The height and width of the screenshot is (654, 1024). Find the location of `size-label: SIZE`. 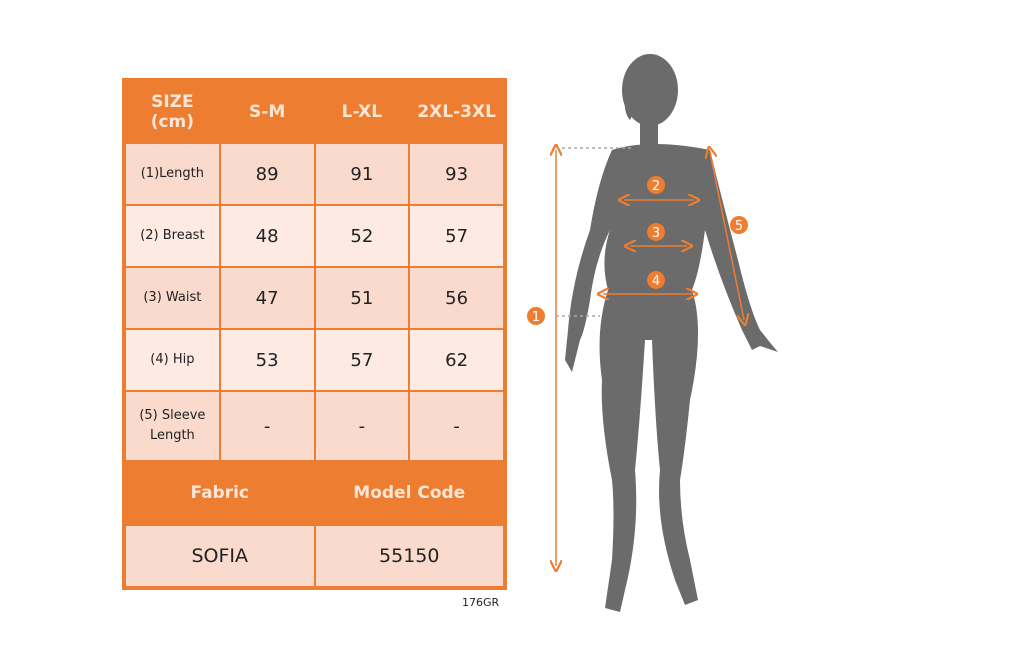

size-label: SIZE is located at coordinates (172, 102).